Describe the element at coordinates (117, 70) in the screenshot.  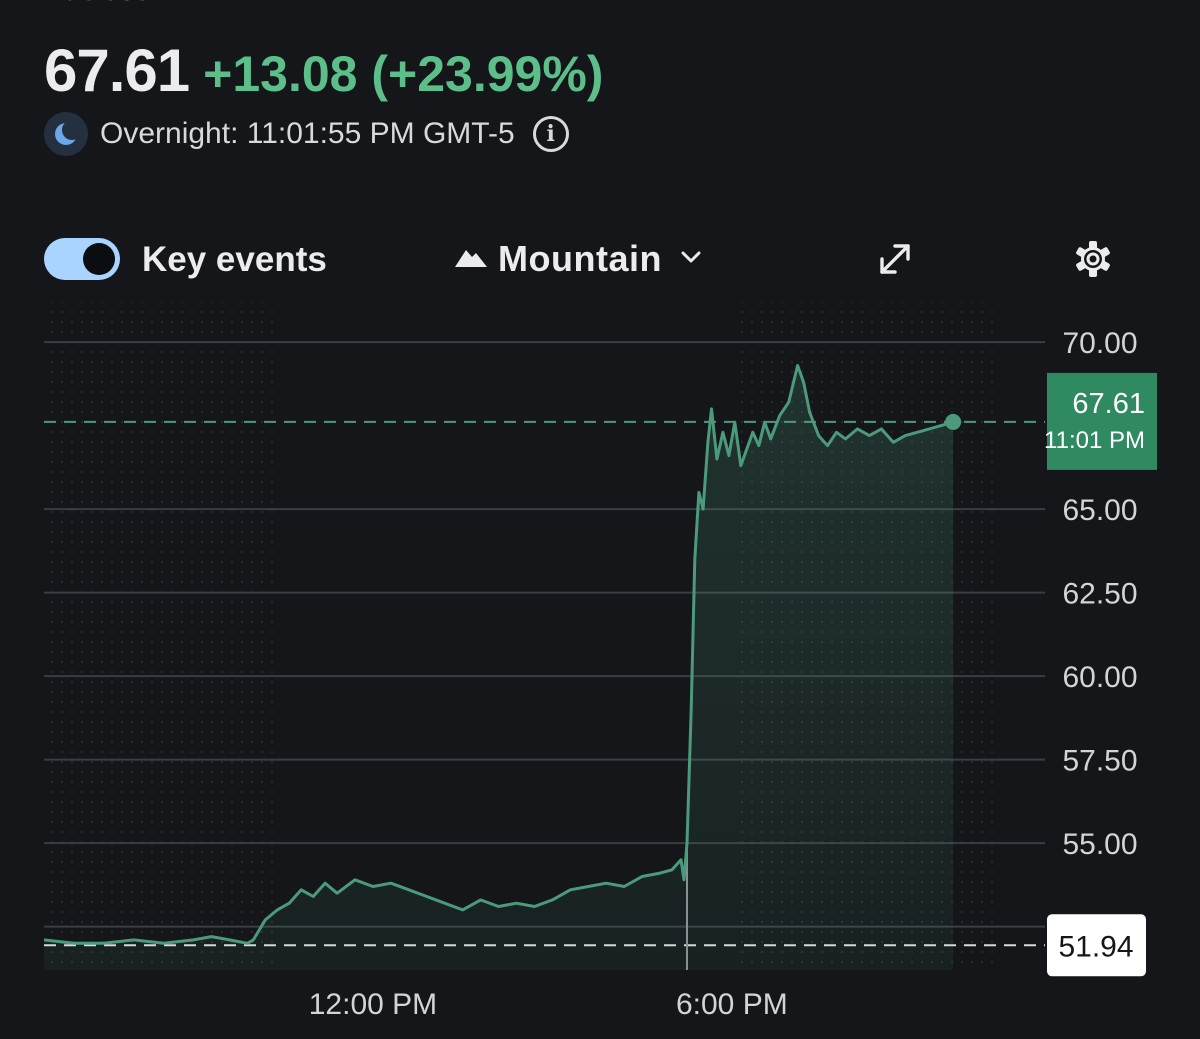
I see `current-price: 67.61` at that location.